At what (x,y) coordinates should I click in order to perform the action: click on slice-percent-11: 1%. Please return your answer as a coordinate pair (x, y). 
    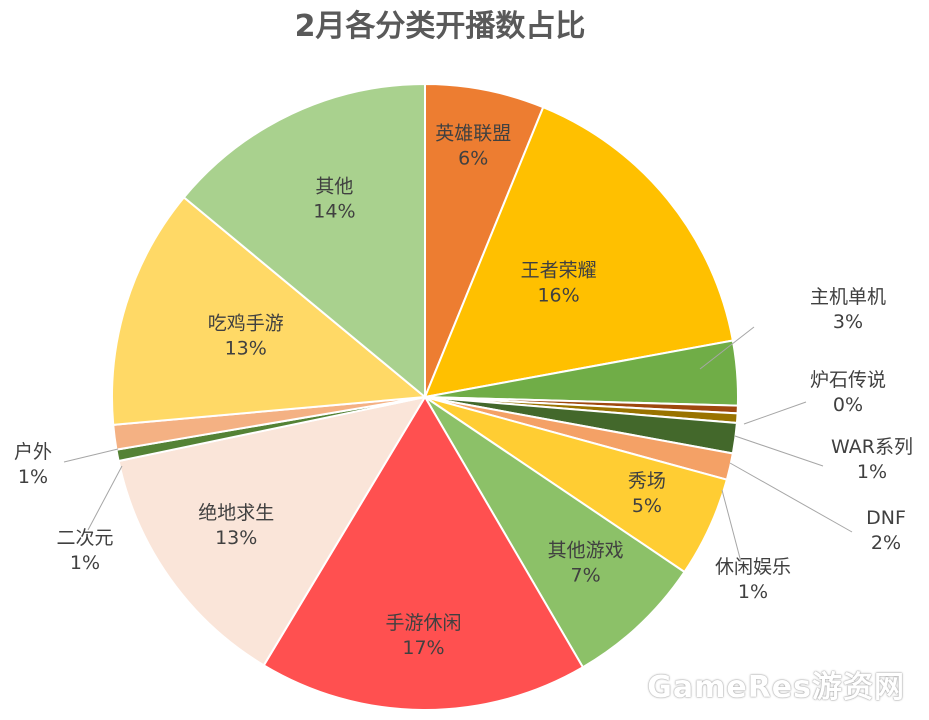
    Looking at the image, I should click on (85, 563).